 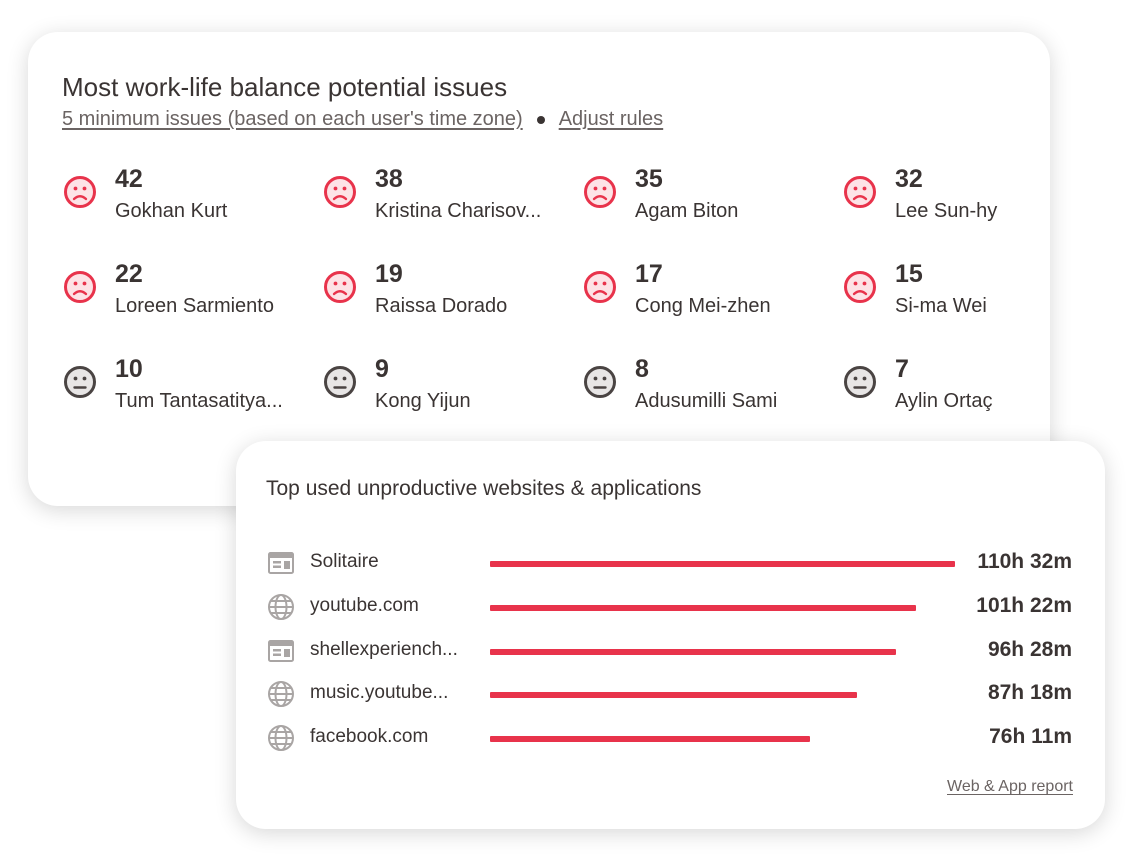 I want to click on usage-time: 76h 11m, so click(x=1030, y=736).